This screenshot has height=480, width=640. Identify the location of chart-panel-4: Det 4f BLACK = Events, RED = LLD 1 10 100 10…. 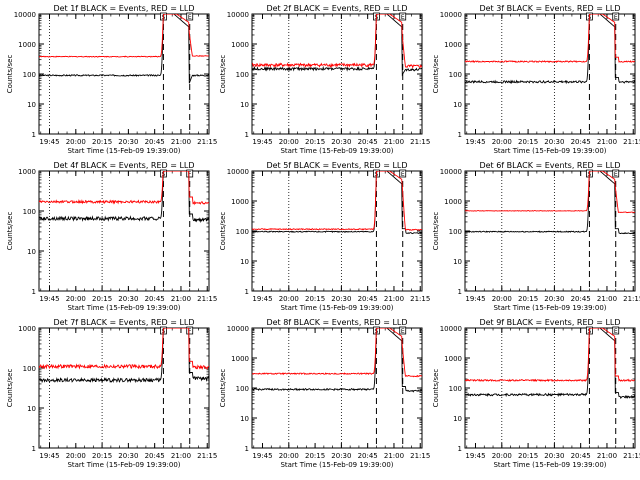
(111, 236).